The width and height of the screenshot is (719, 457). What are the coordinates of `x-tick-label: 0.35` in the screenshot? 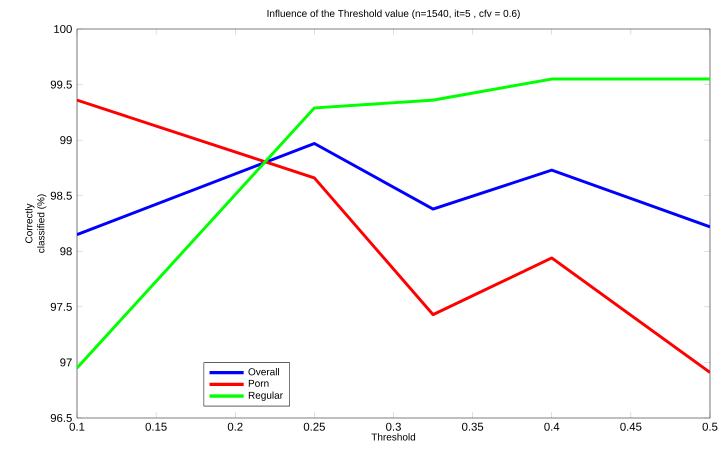 It's located at (473, 426).